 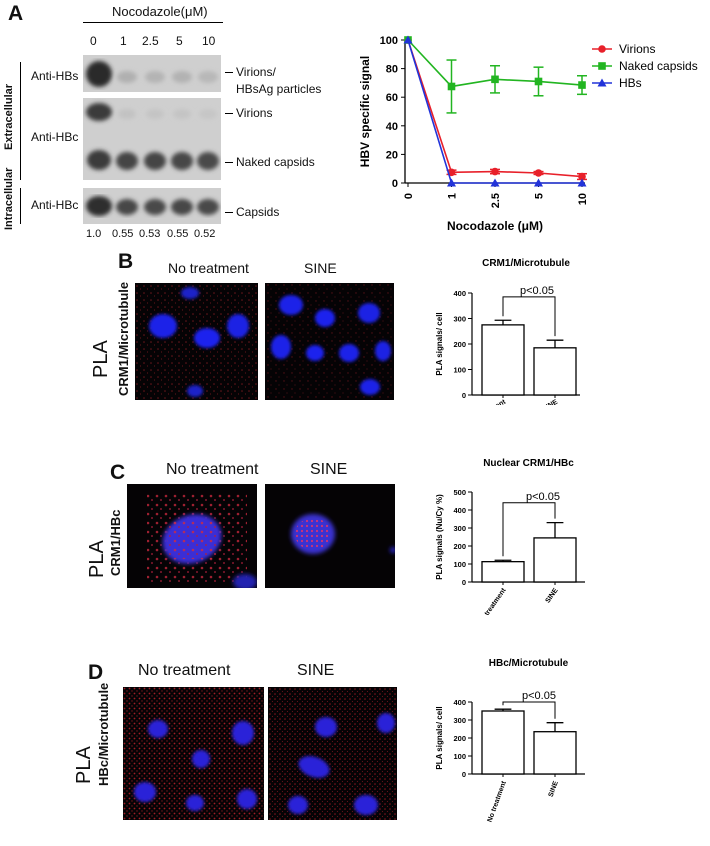 I want to click on antibody-label: Anti-HBs, so click(x=55, y=76).